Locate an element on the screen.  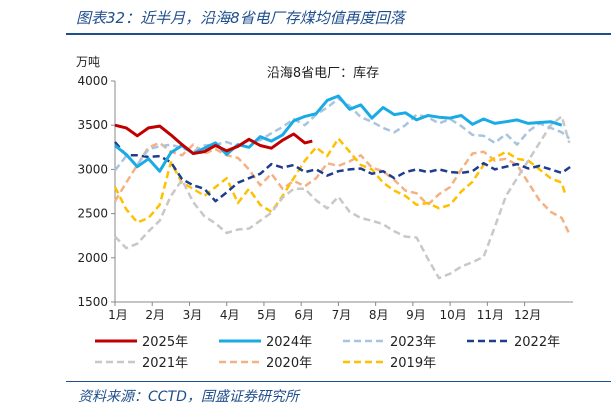
legend-label: 2024年 is located at coordinates (289, 342).